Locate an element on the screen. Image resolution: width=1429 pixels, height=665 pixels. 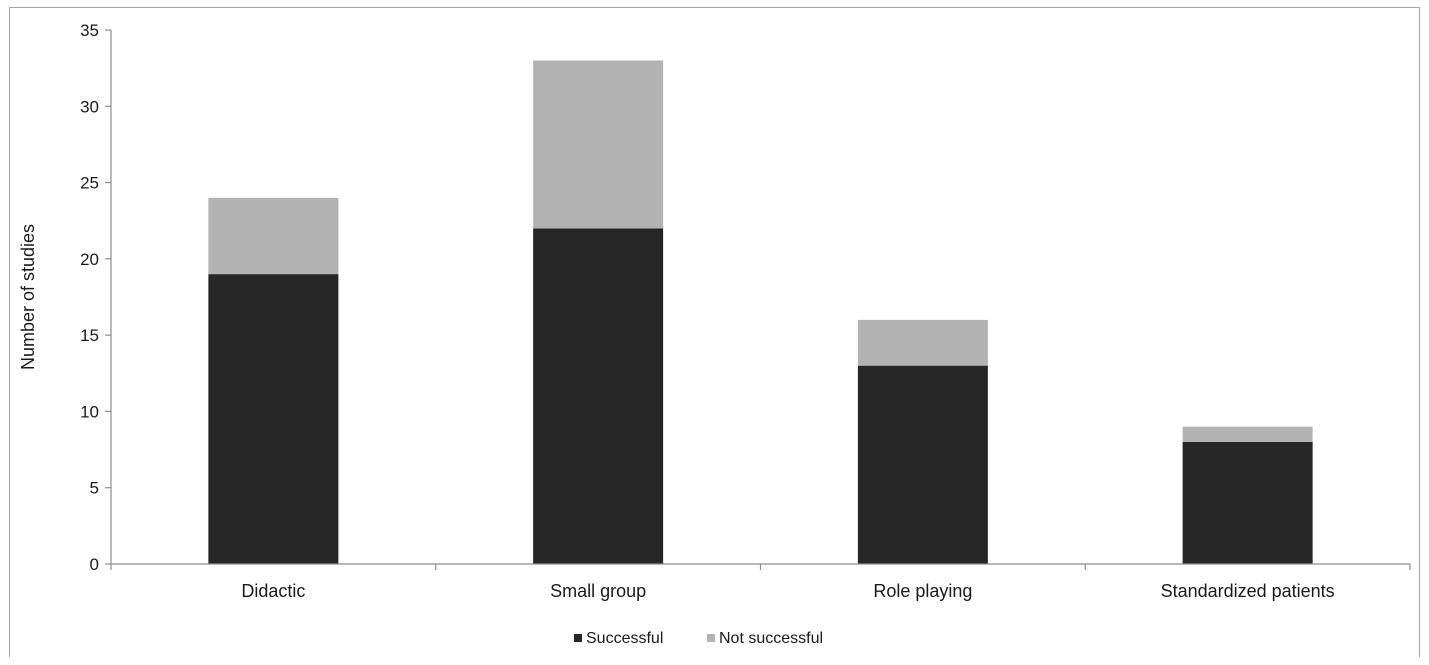
y-axis-title: Number of studies is located at coordinates (28, 297).